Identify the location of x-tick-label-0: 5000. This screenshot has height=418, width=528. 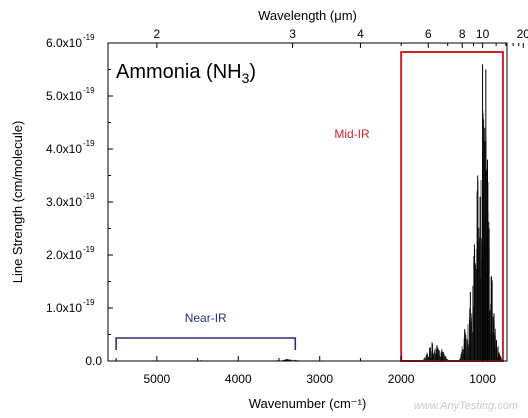
(157, 379).